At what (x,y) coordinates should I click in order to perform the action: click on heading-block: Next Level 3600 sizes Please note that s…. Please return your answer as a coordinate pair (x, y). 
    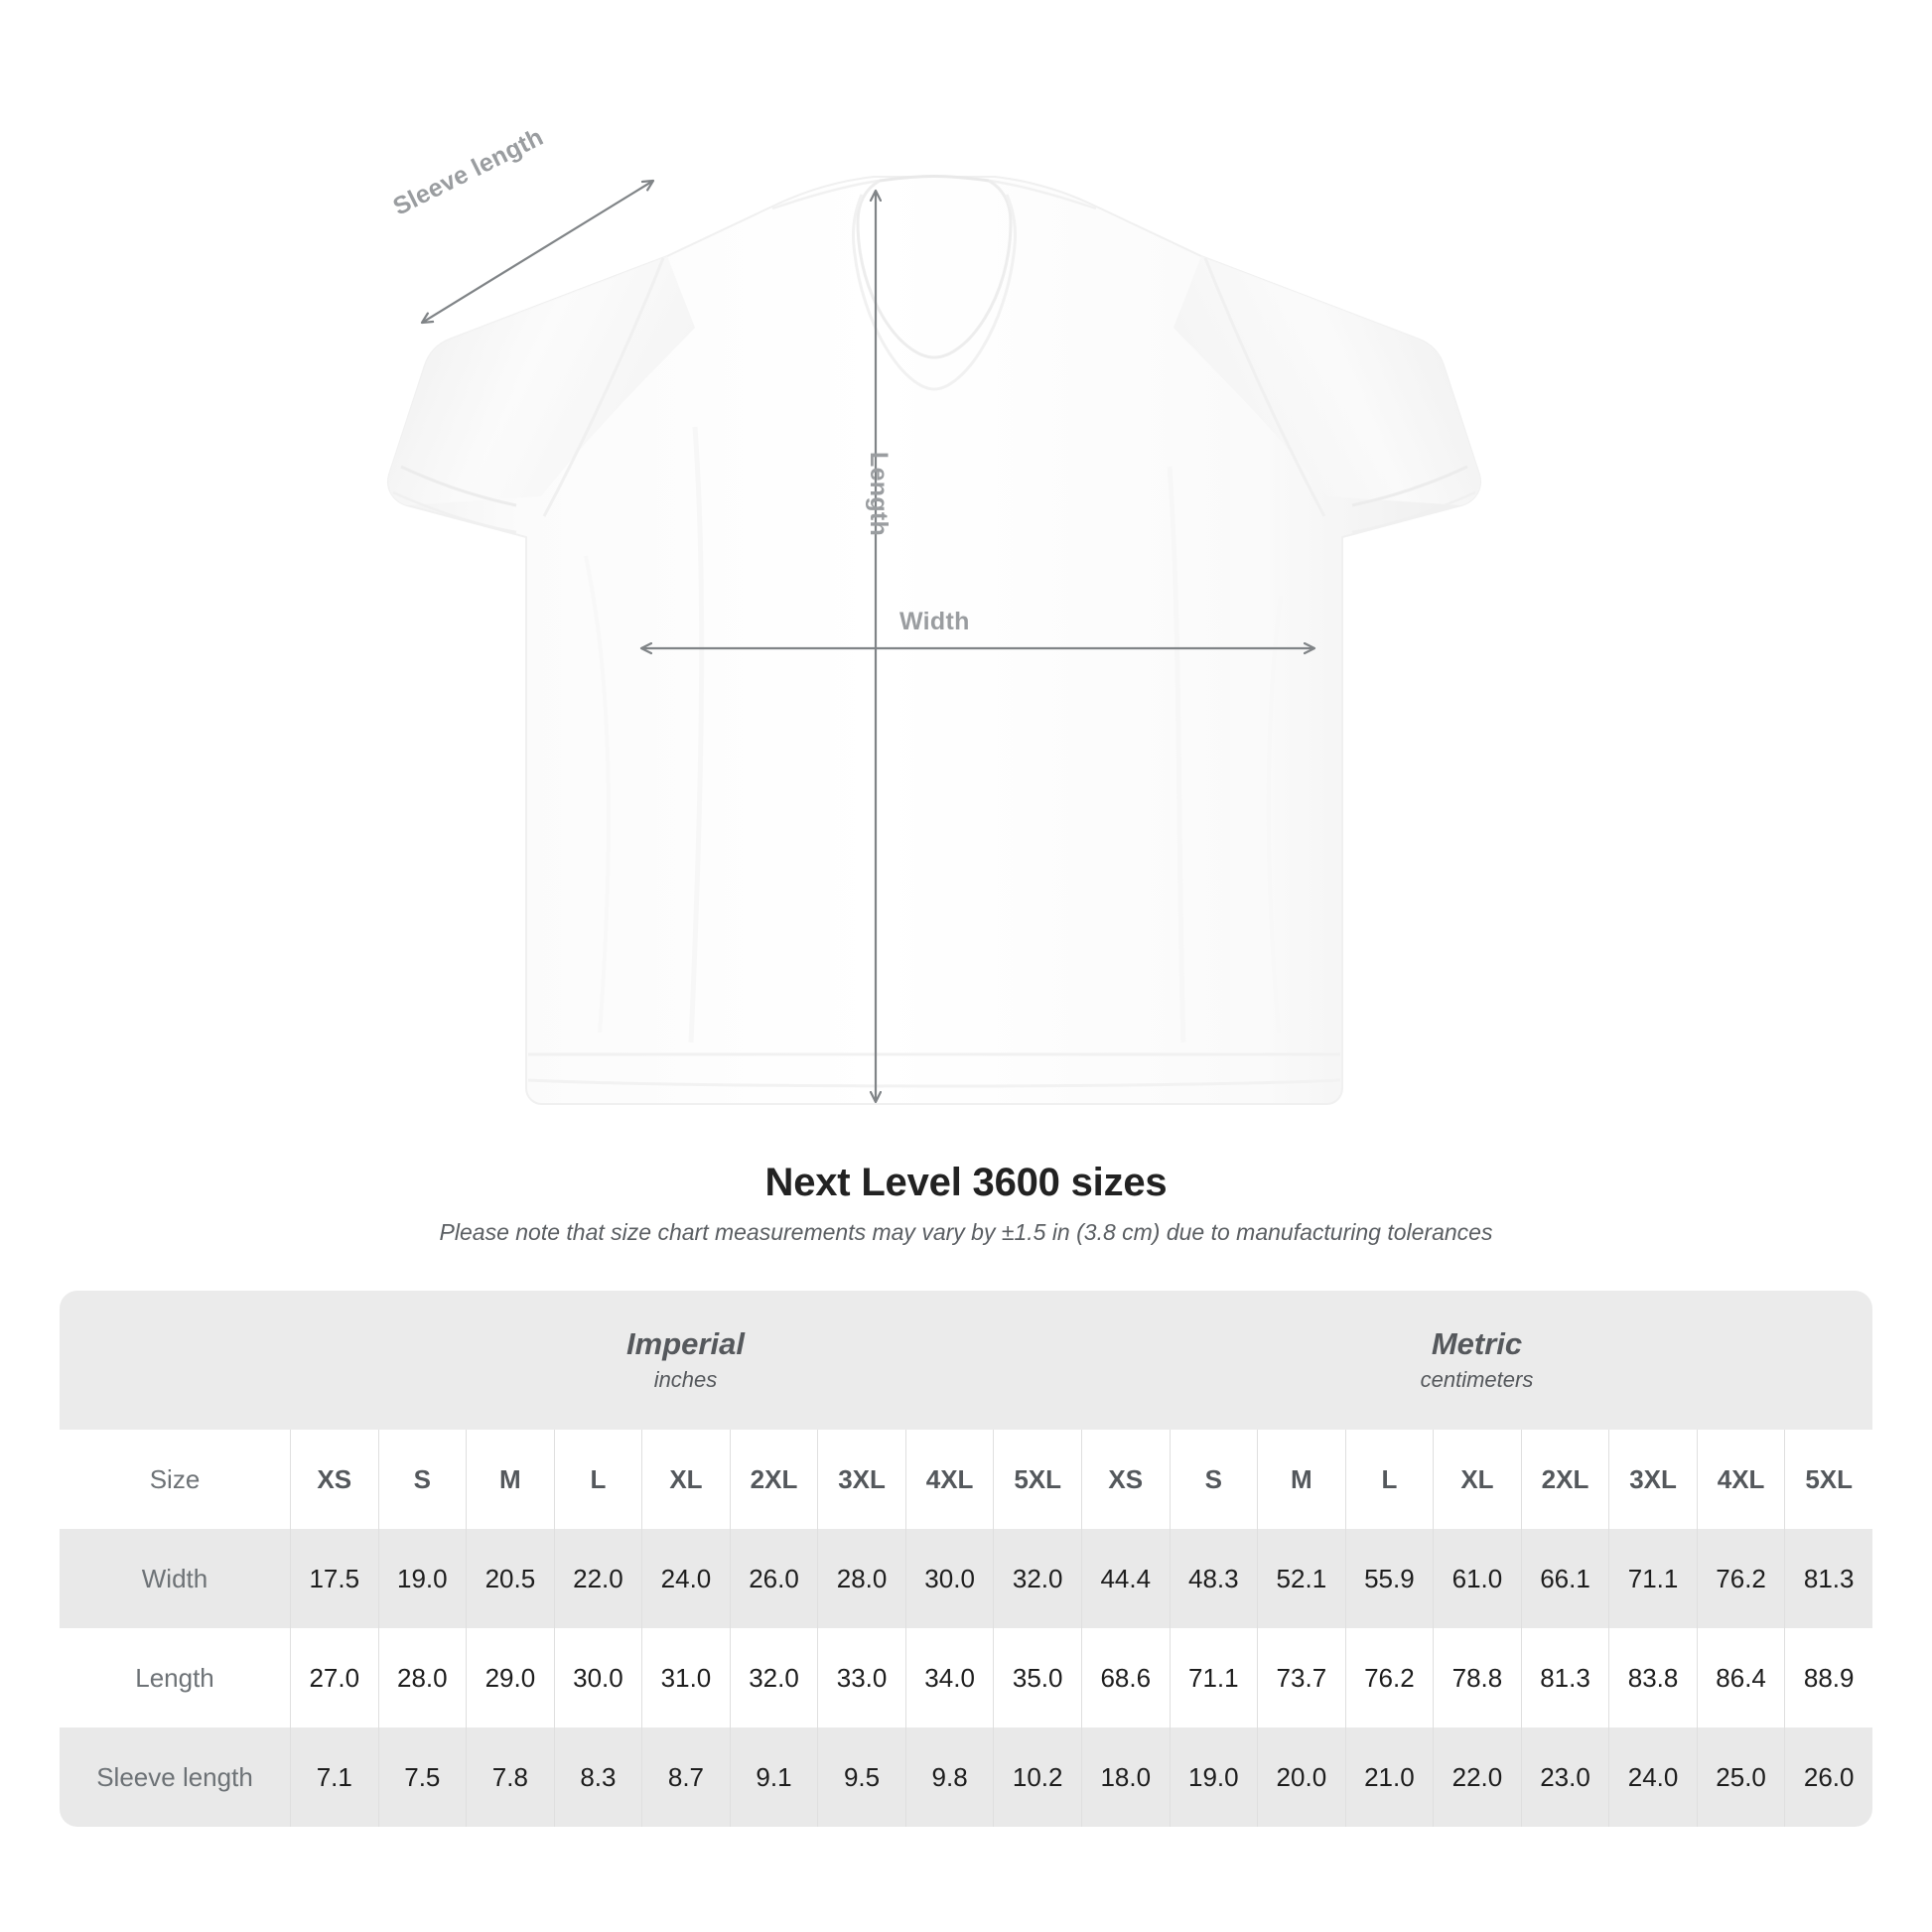
    Looking at the image, I should click on (966, 1204).